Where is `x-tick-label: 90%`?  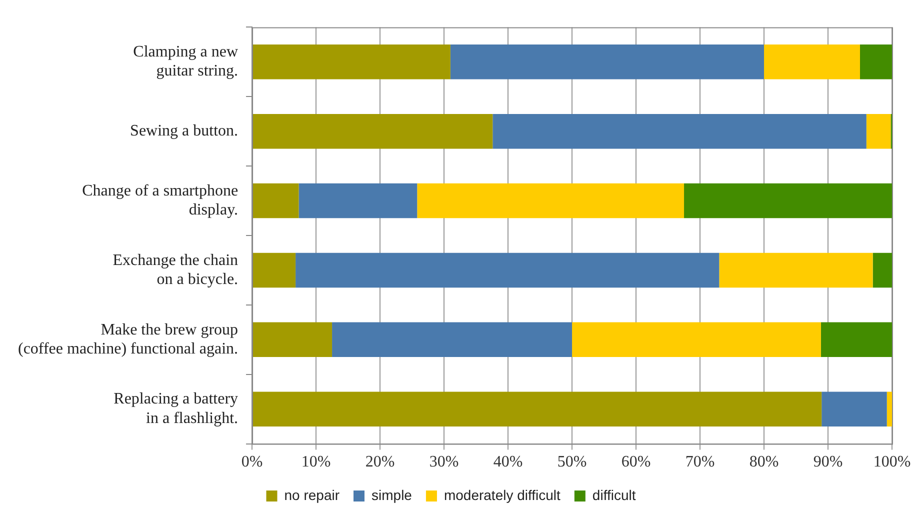 x-tick-label: 90% is located at coordinates (828, 462).